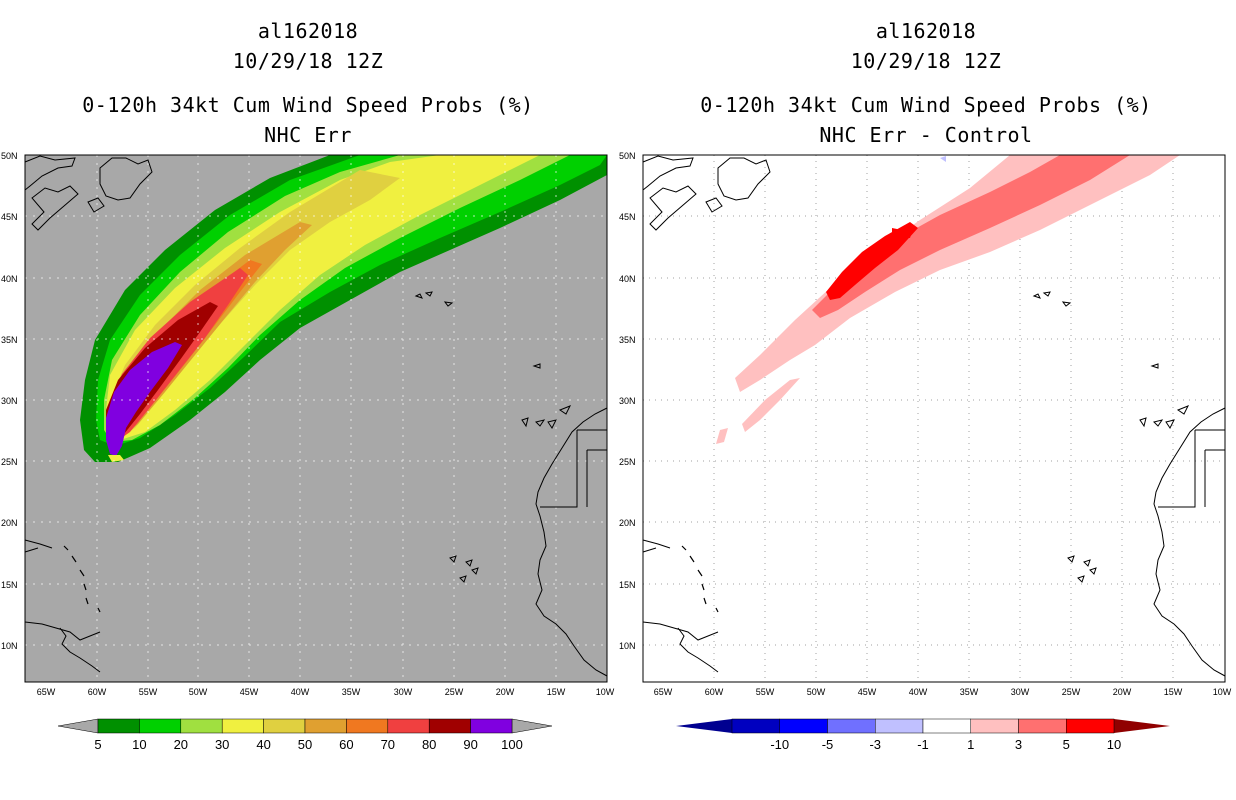 Image resolution: width=1236 pixels, height=800 pixels. Describe the element at coordinates (97, 744) in the screenshot. I see `left-colorbar-label: 5` at that location.